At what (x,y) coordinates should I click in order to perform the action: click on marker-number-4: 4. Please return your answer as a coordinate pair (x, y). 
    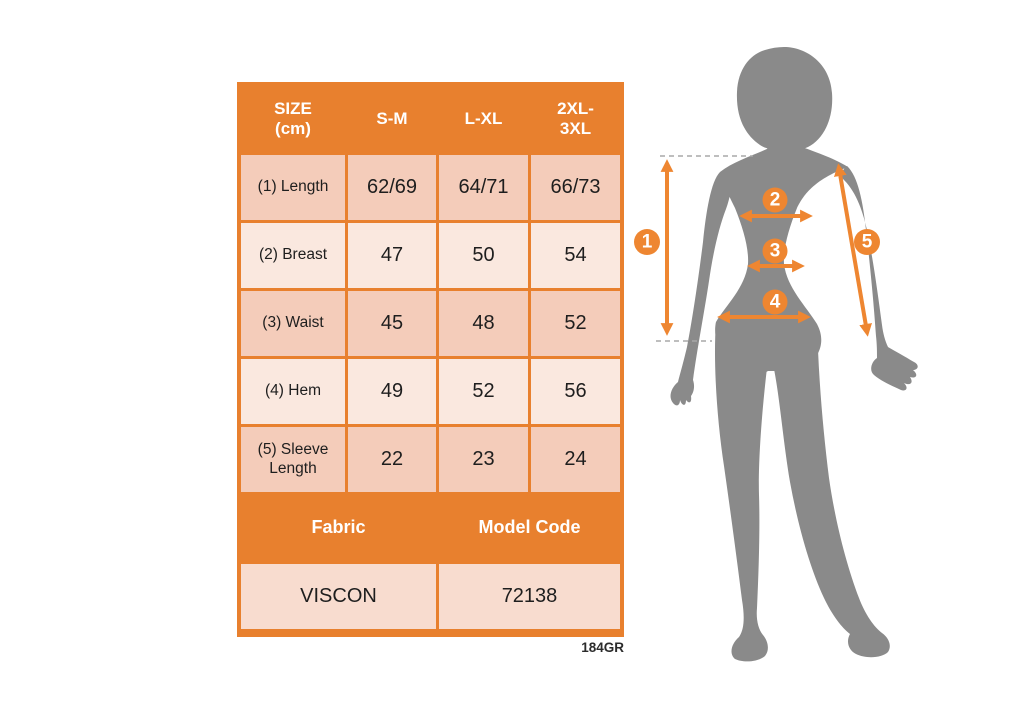
    Looking at the image, I should click on (775, 302).